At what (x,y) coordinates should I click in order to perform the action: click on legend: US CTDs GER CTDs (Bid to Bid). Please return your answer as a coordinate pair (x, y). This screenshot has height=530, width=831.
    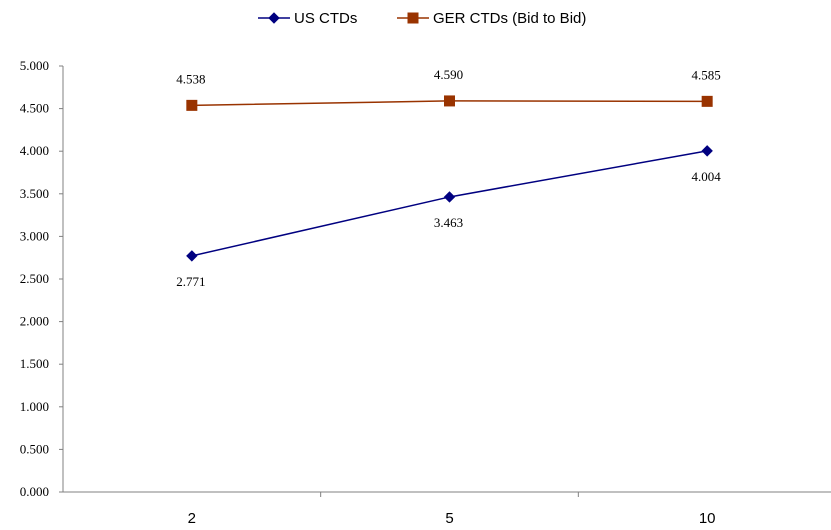
    Looking at the image, I should click on (422, 18).